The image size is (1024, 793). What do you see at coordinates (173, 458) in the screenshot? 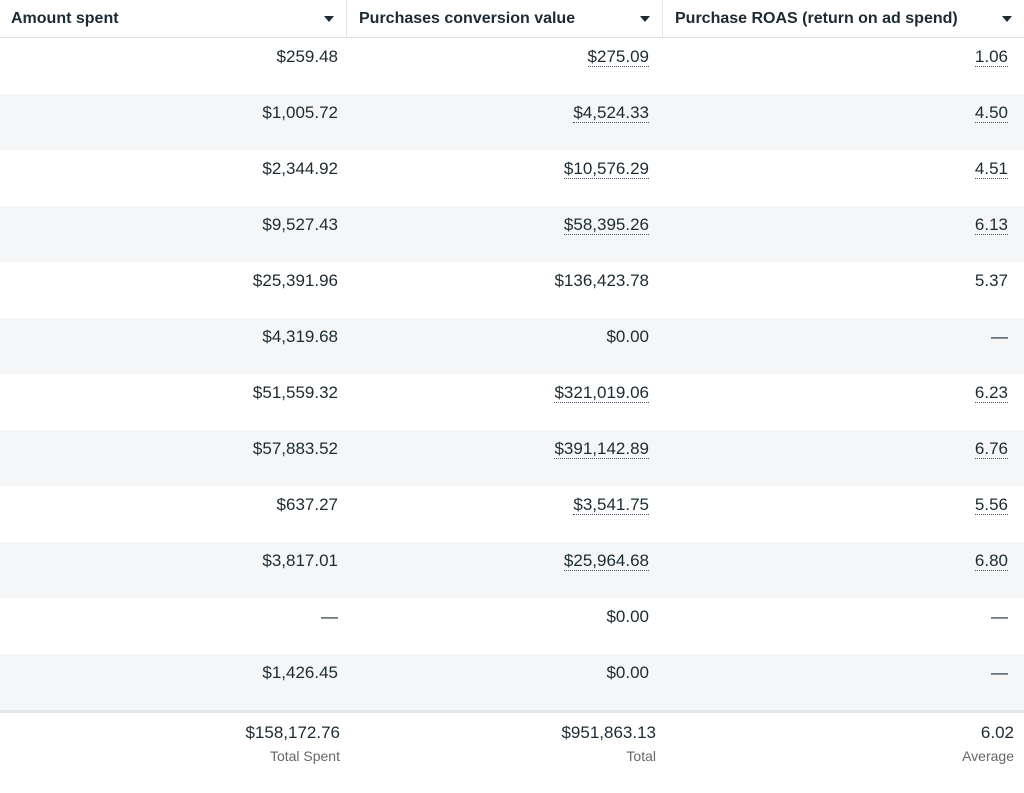
I see `cell-amount-spent: $57,883.52` at bounding box center [173, 458].